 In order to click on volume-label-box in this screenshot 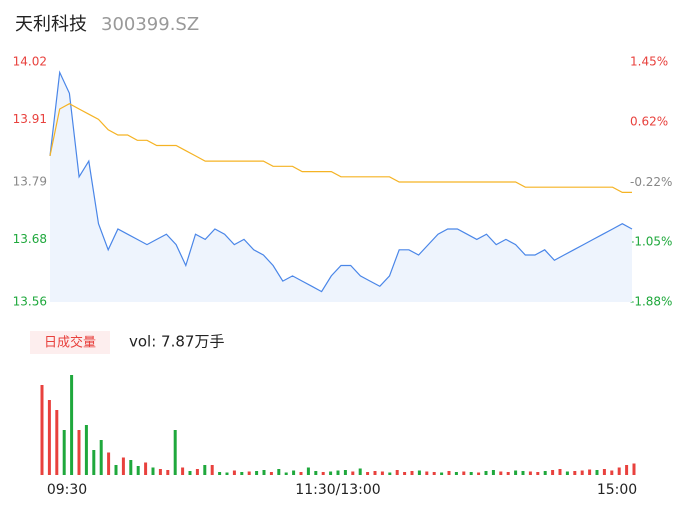, I will do `click(70, 342)`.